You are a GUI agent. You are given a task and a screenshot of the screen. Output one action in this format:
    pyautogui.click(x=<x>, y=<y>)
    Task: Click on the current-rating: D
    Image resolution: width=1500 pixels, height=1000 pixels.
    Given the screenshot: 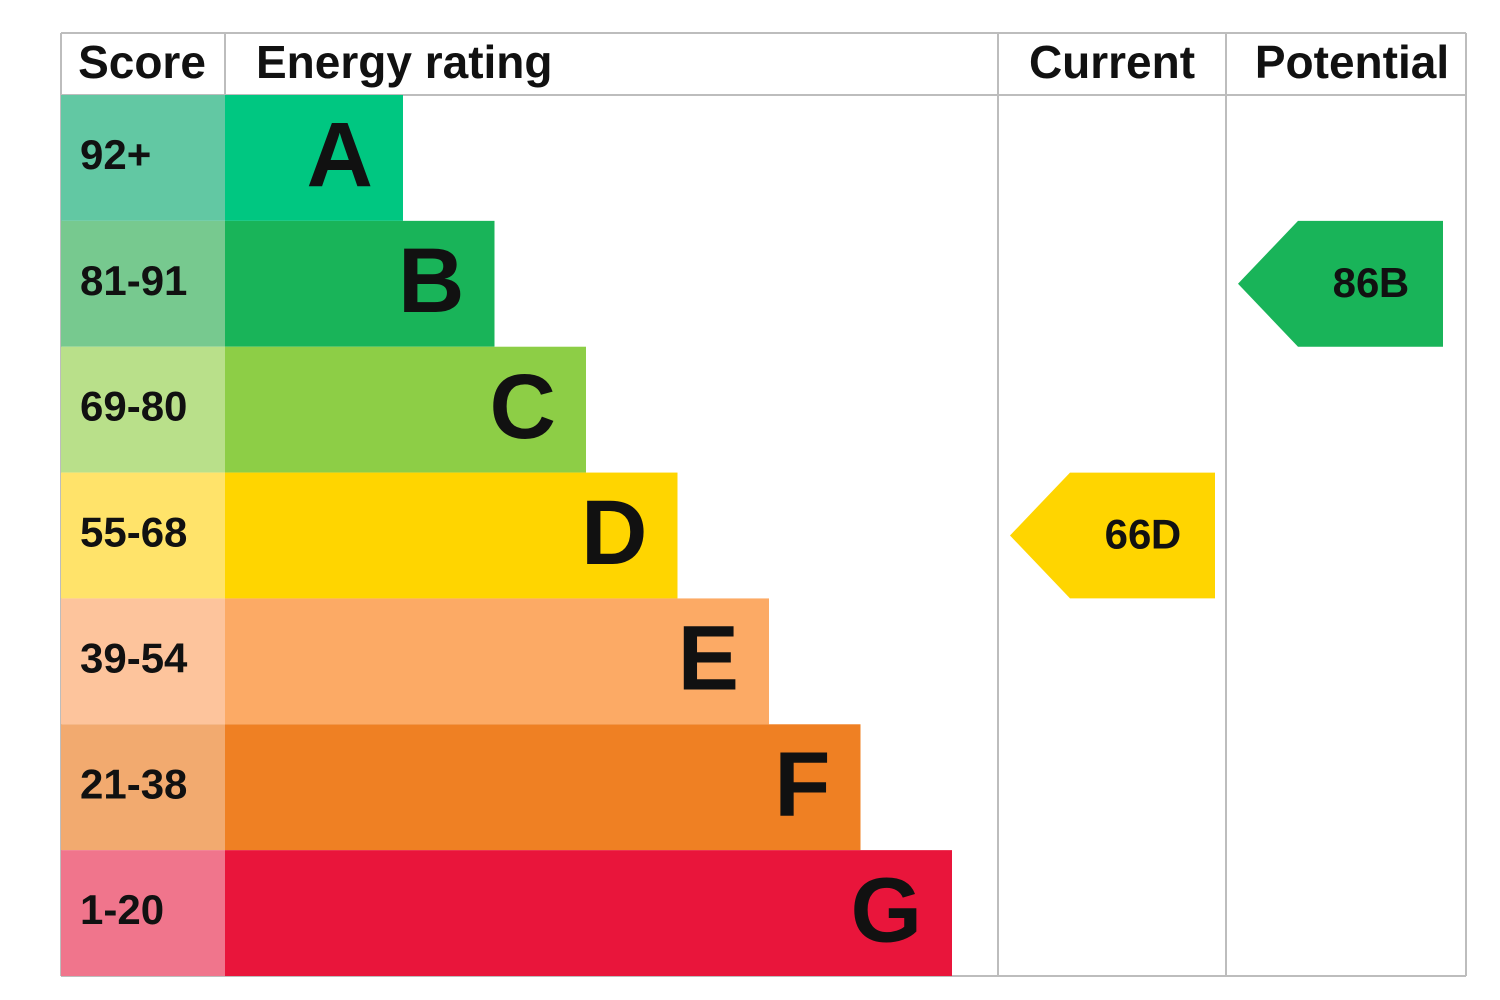 What is the action you would take?
    pyautogui.click(x=1166, y=534)
    